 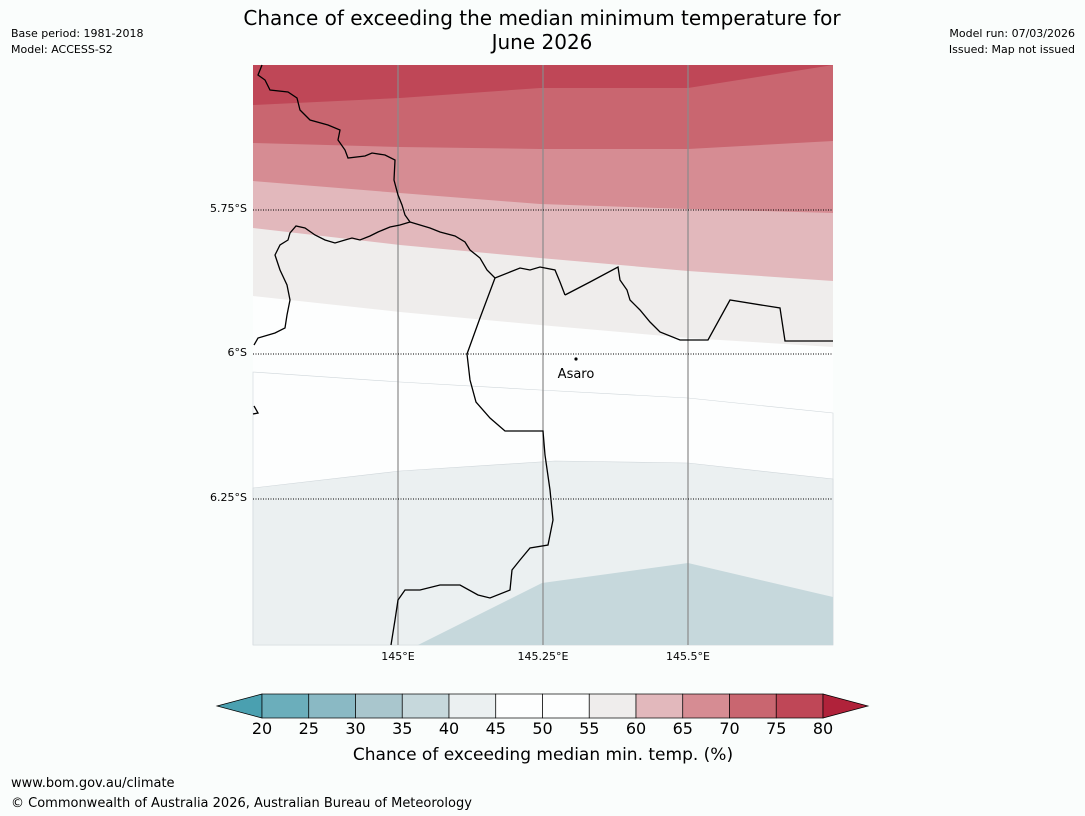 I want to click on model-name: Model: ACCESS-S2, so click(x=62, y=49).